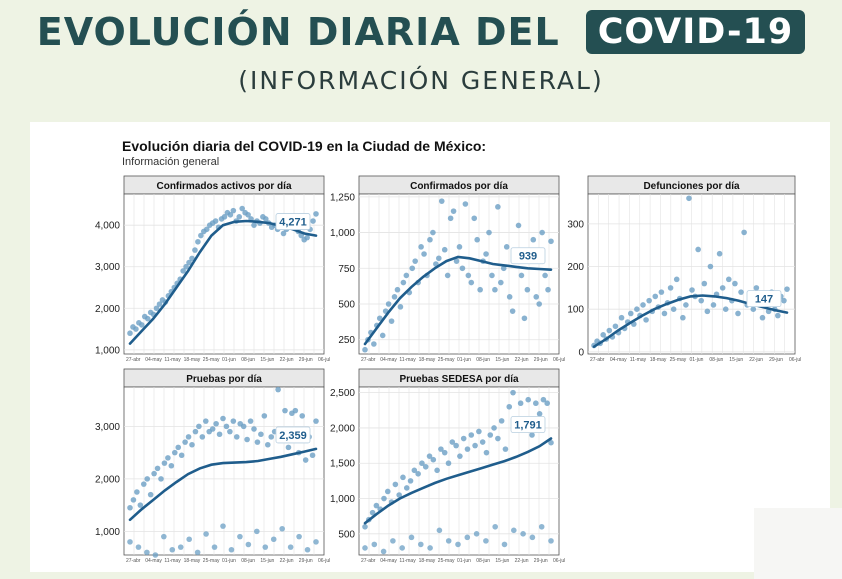 The width and height of the screenshot is (842, 579). Describe the element at coordinates (211, 360) in the screenshot. I see `x-tick-label: 25-may` at that location.